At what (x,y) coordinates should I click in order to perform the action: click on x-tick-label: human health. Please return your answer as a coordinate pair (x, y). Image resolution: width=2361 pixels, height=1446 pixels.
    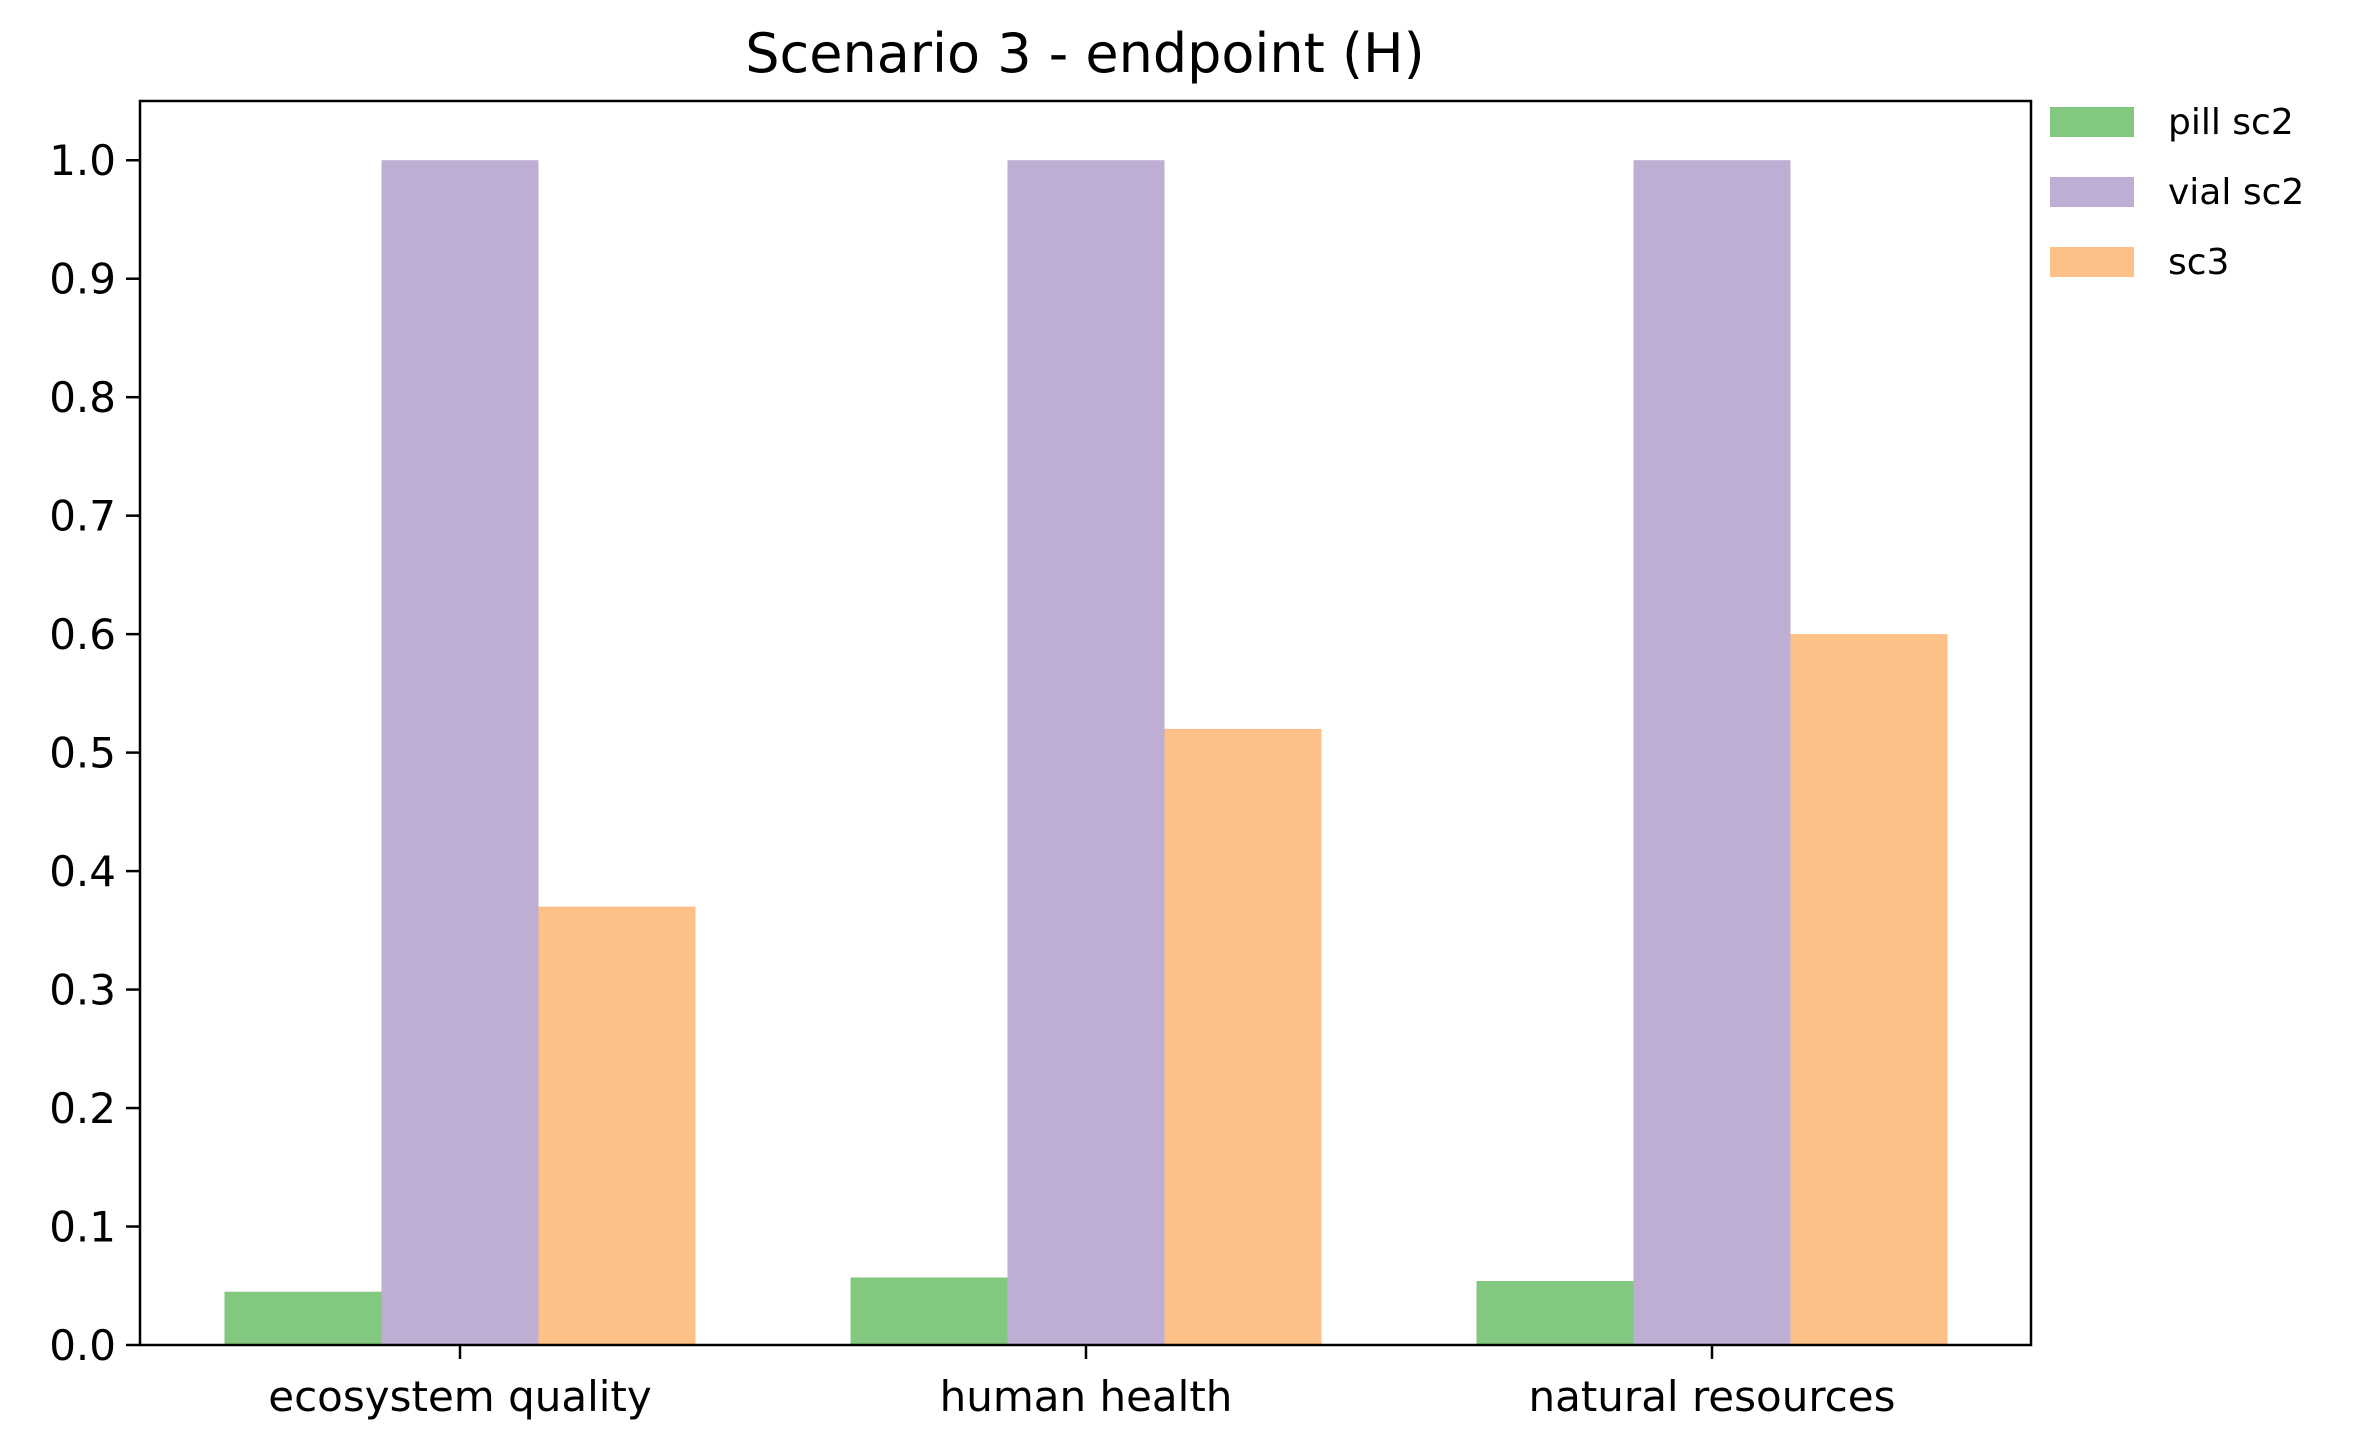
    Looking at the image, I should click on (1086, 1396).